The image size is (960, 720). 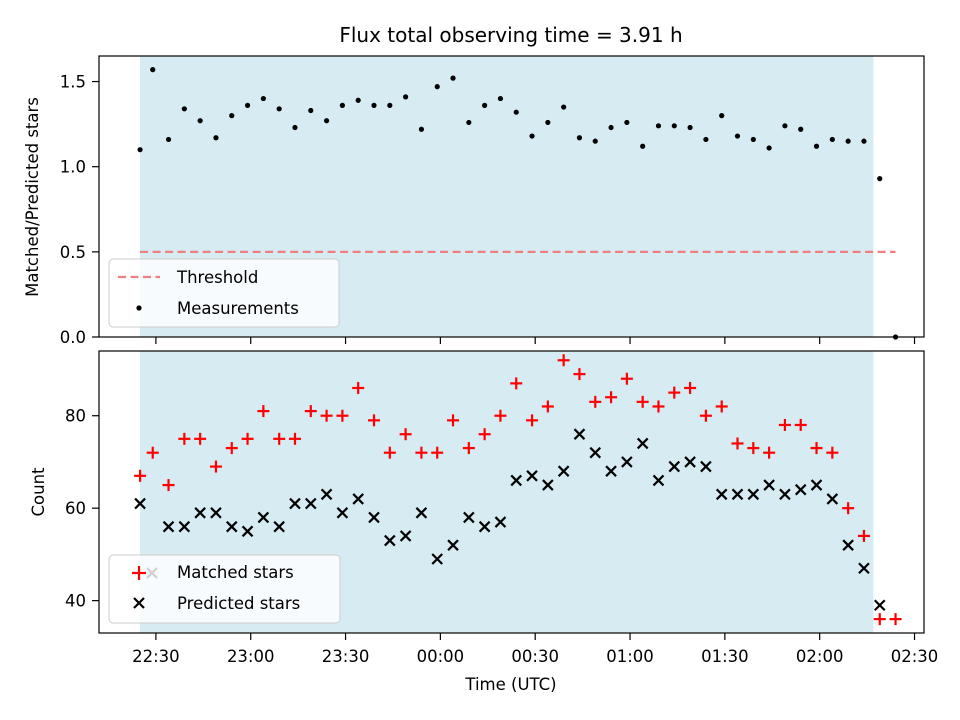 I want to click on top-y-axis-label: Matched/Predicted stars, so click(x=32, y=197).